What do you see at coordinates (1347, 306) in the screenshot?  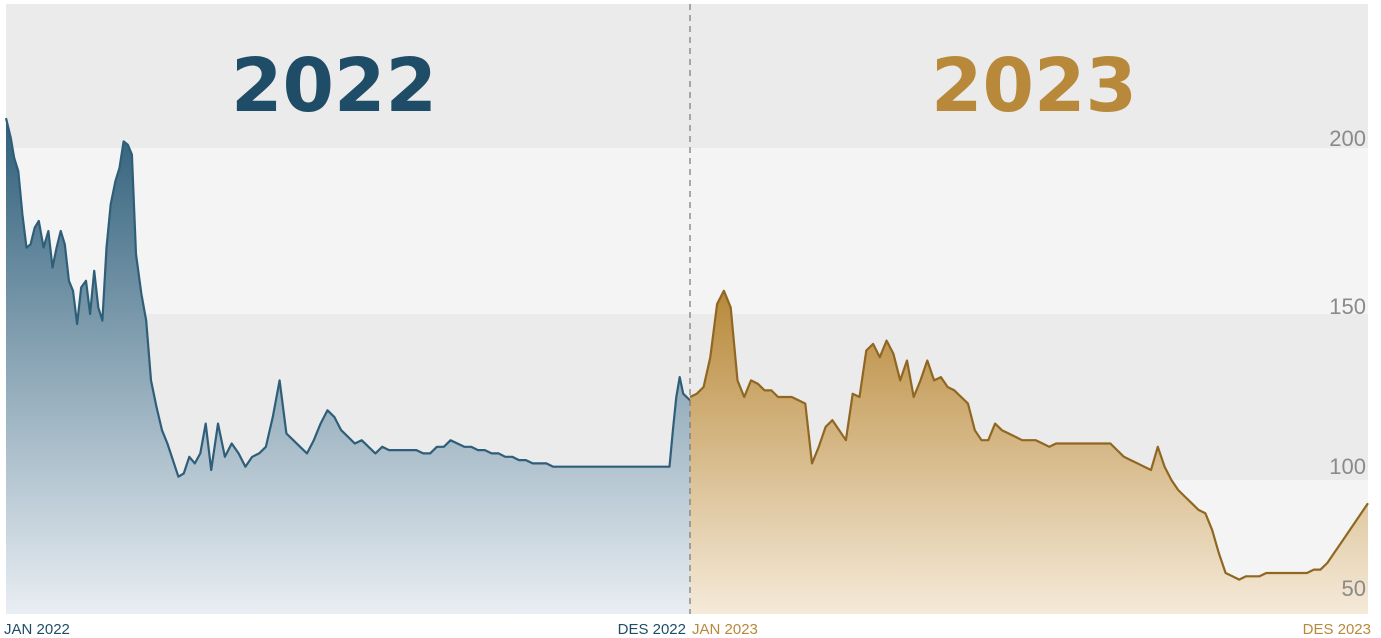 I see `y-tick-label: 150` at bounding box center [1347, 306].